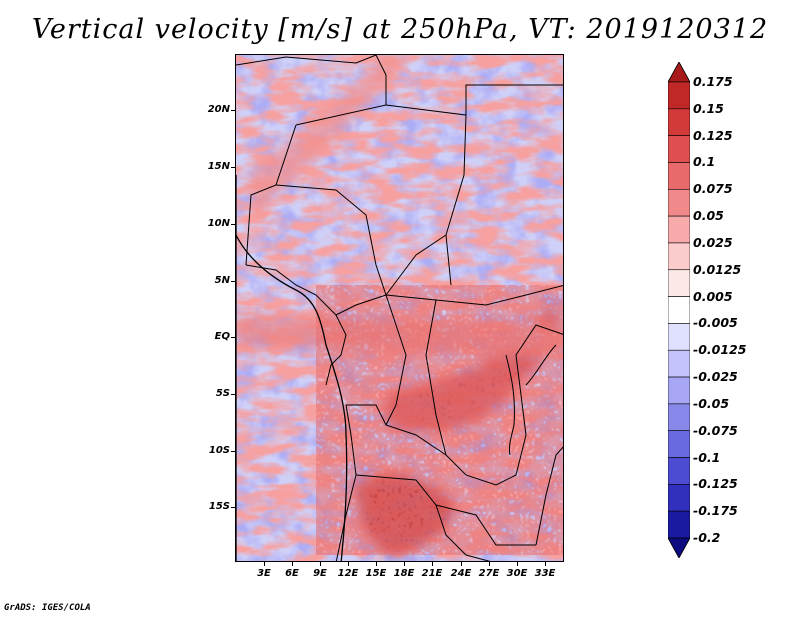 This screenshot has height=618, width=800. Describe the element at coordinates (713, 296) in the screenshot. I see `colorbar-label: 0.005` at that location.